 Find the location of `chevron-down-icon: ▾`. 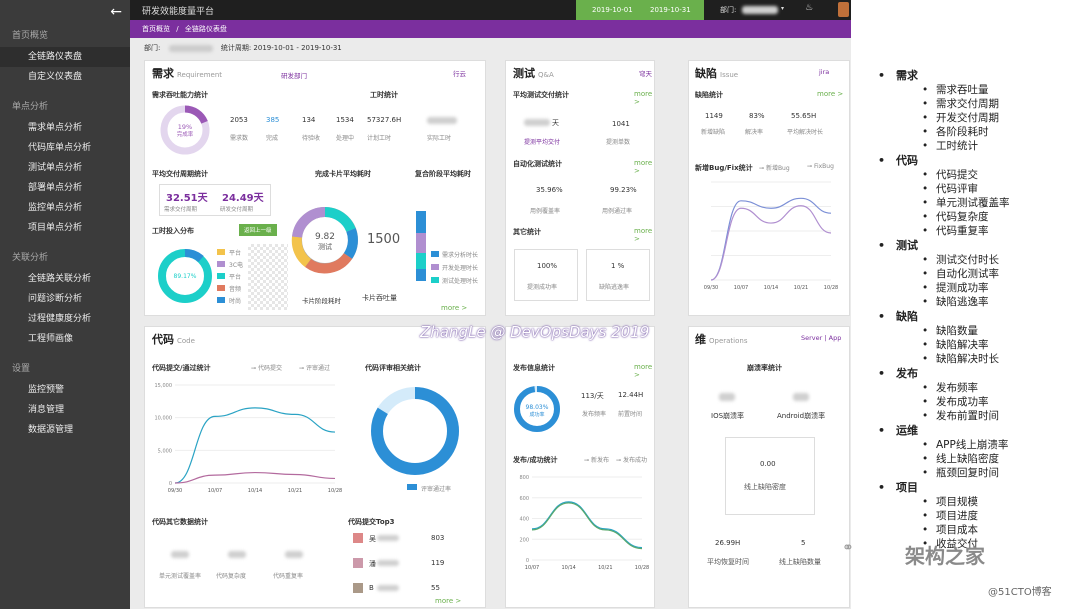

chevron-down-icon: ▾ is located at coordinates (783, 8).